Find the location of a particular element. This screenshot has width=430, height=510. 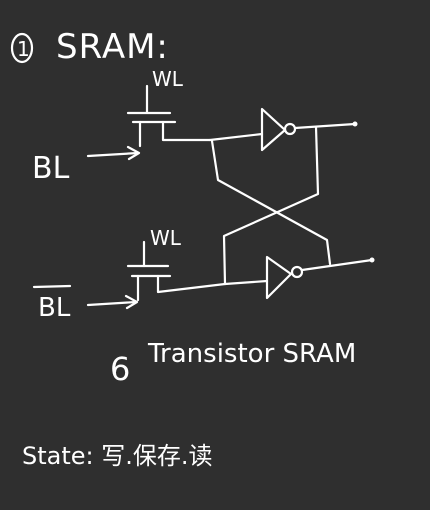

bitline-label: BL is located at coordinates (51, 168).